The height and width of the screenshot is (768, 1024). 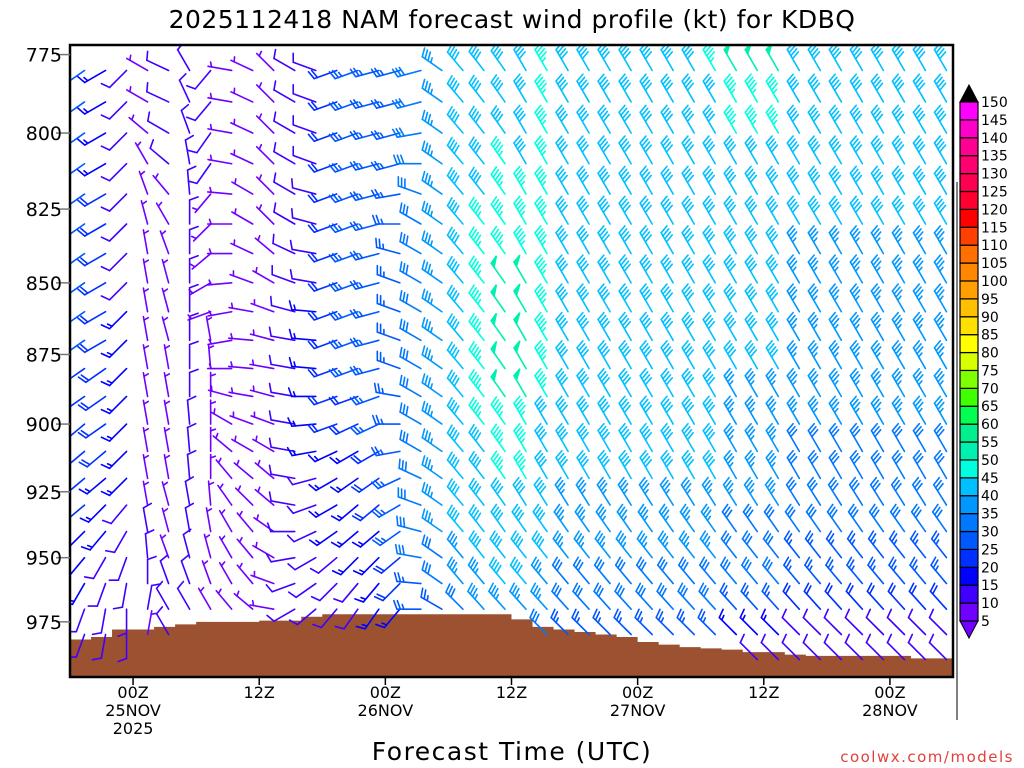 I want to click on credit-link: coolwx.com/models, so click(x=927, y=757).